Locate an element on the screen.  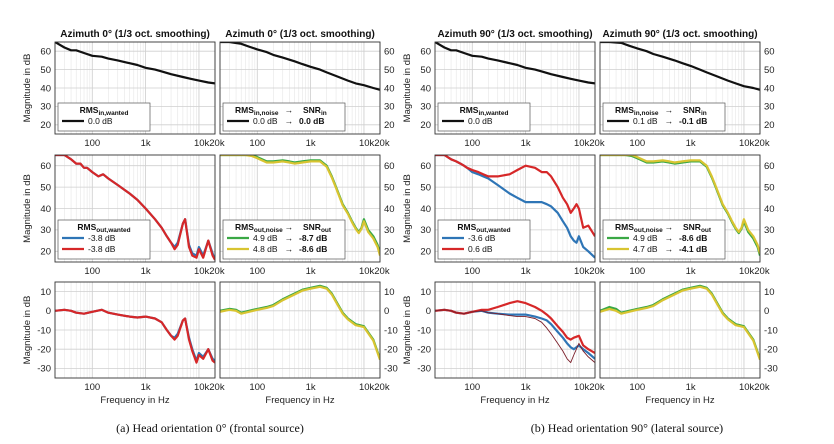
legend-title: RMSin,noise is located at coordinates (637, 111).